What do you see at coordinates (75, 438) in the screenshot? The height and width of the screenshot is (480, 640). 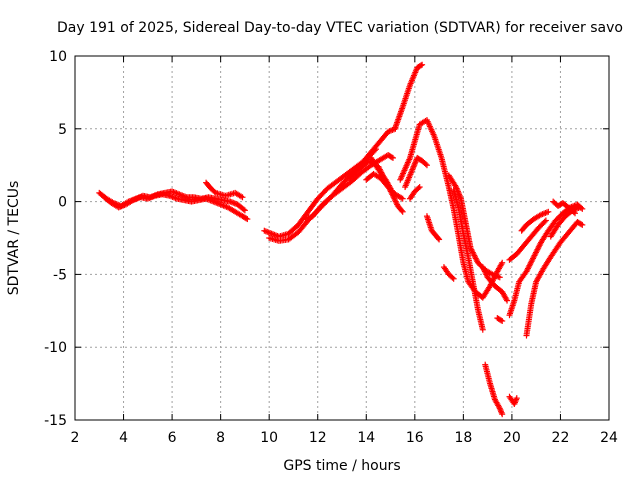 I see `x-tick-label: 2` at bounding box center [75, 438].